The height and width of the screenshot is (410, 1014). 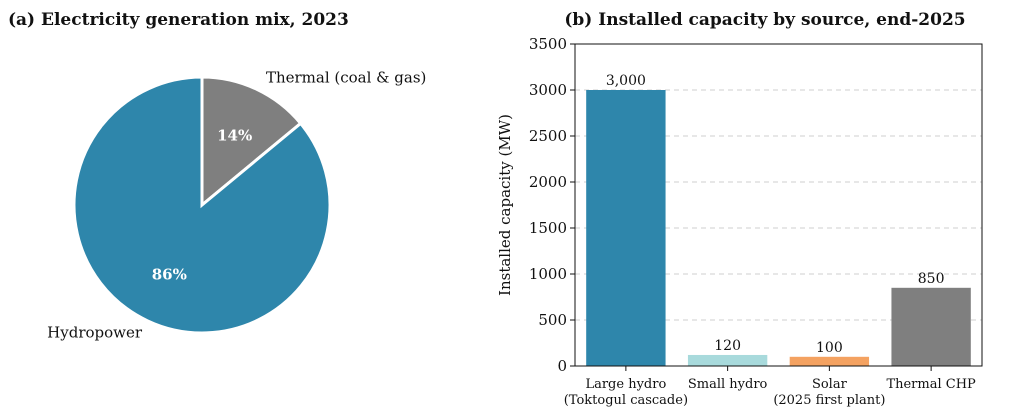 What do you see at coordinates (548, 228) in the screenshot?
I see `y-tick-label: 1500` at bounding box center [548, 228].